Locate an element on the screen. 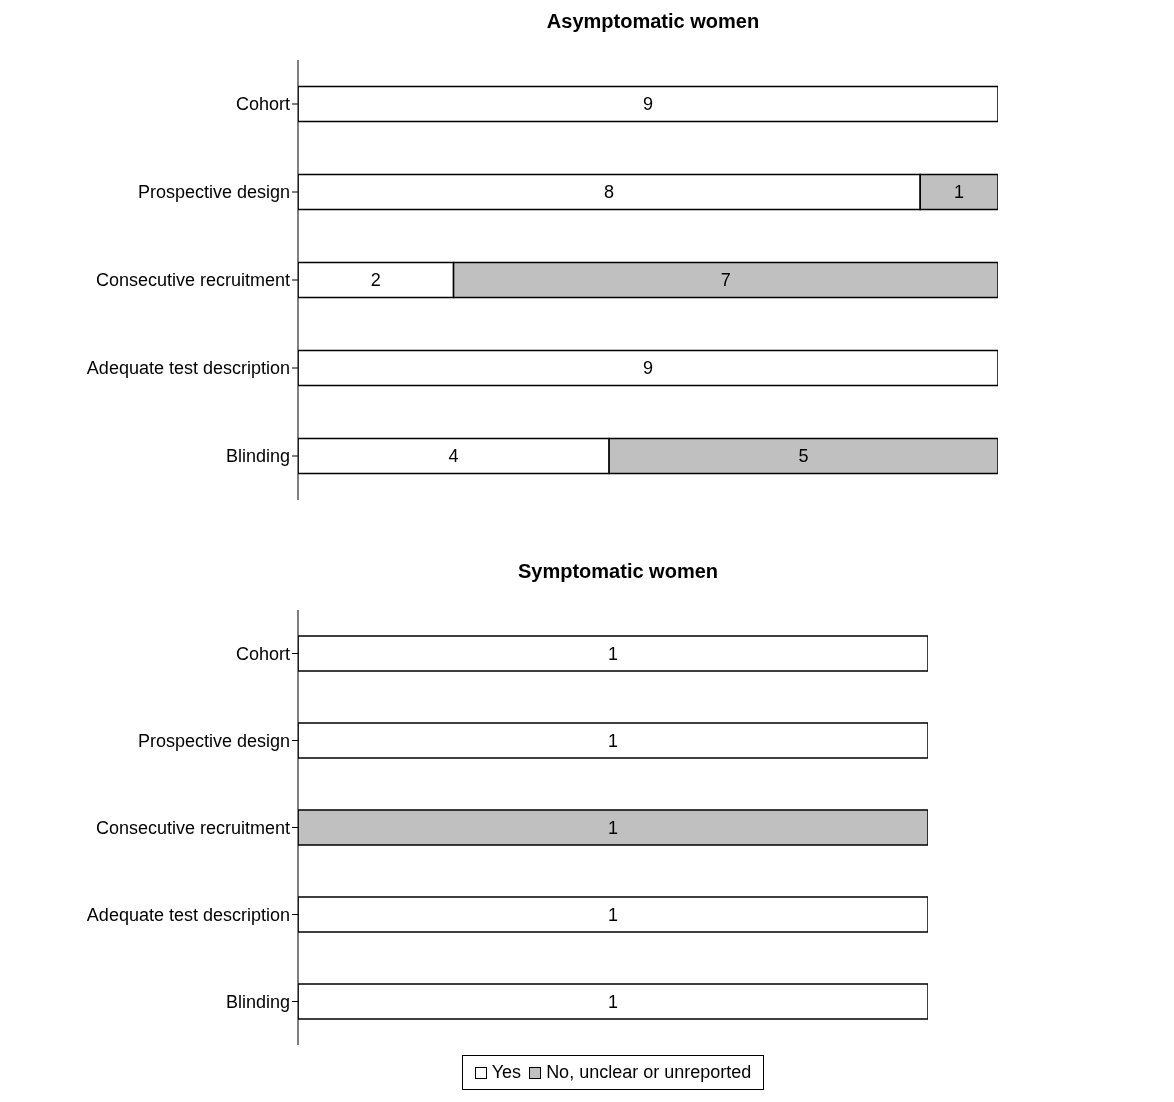 The width and height of the screenshot is (1174, 1102). data-label: 5 is located at coordinates (803, 456).